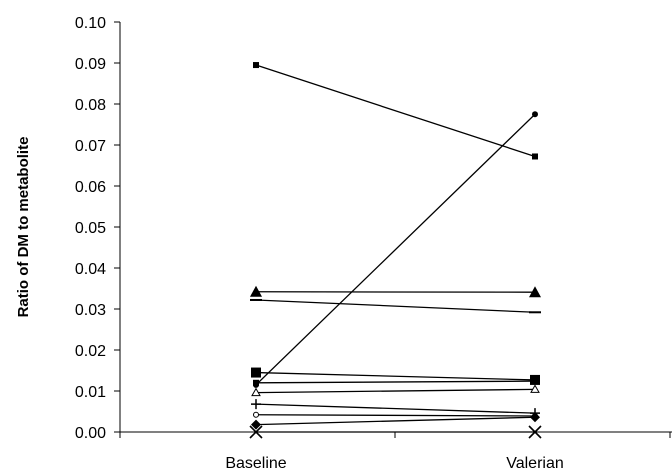 The width and height of the screenshot is (672, 473). What do you see at coordinates (90, 187) in the screenshot?
I see `y-tick-label: 0.06` at bounding box center [90, 187].